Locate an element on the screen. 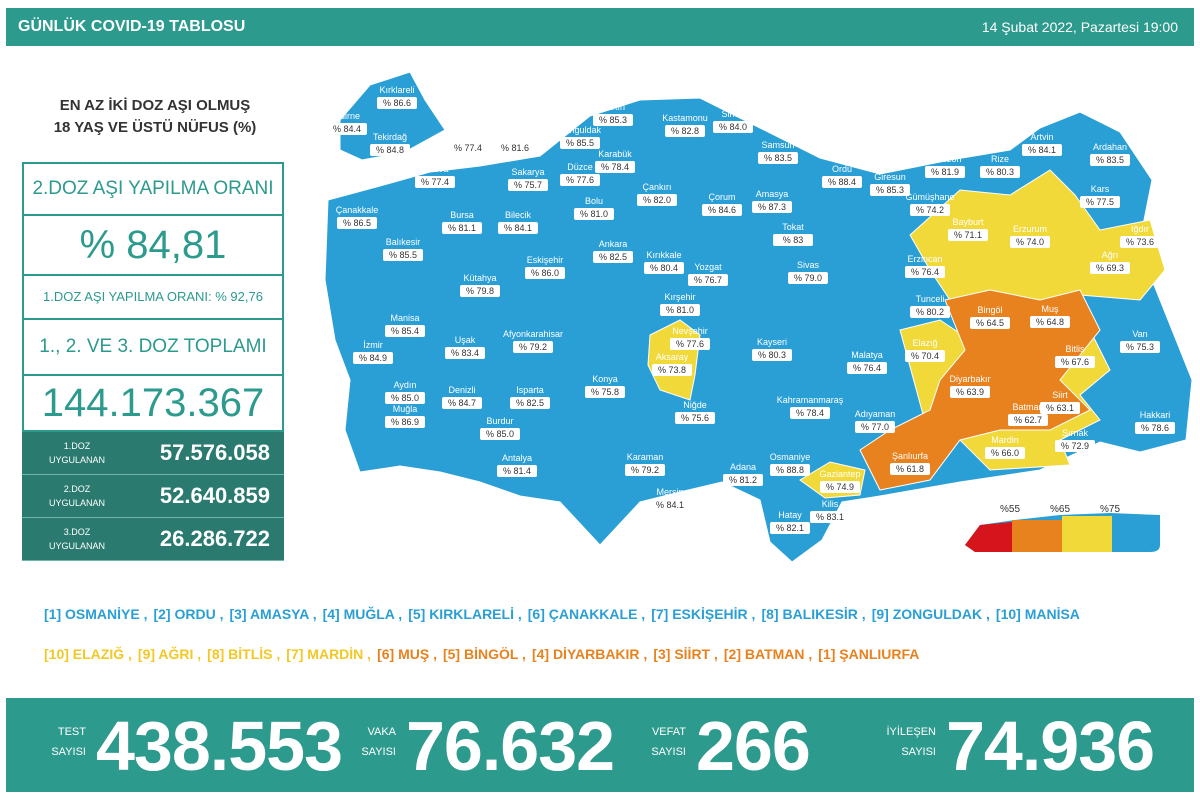  province-value: % 73.6 is located at coordinates (1140, 242).